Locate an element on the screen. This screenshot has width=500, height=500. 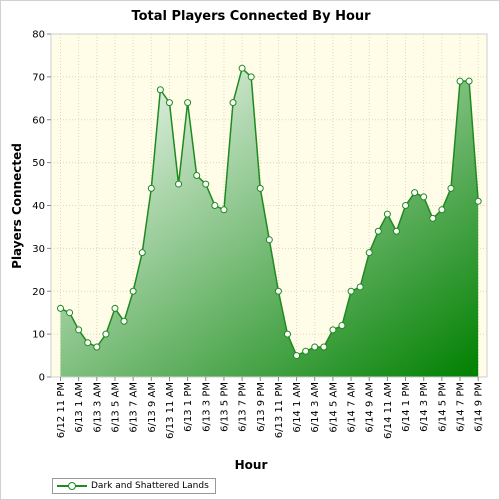
x-tick-label: 6/13 1 PM is located at coordinates (188, 407).